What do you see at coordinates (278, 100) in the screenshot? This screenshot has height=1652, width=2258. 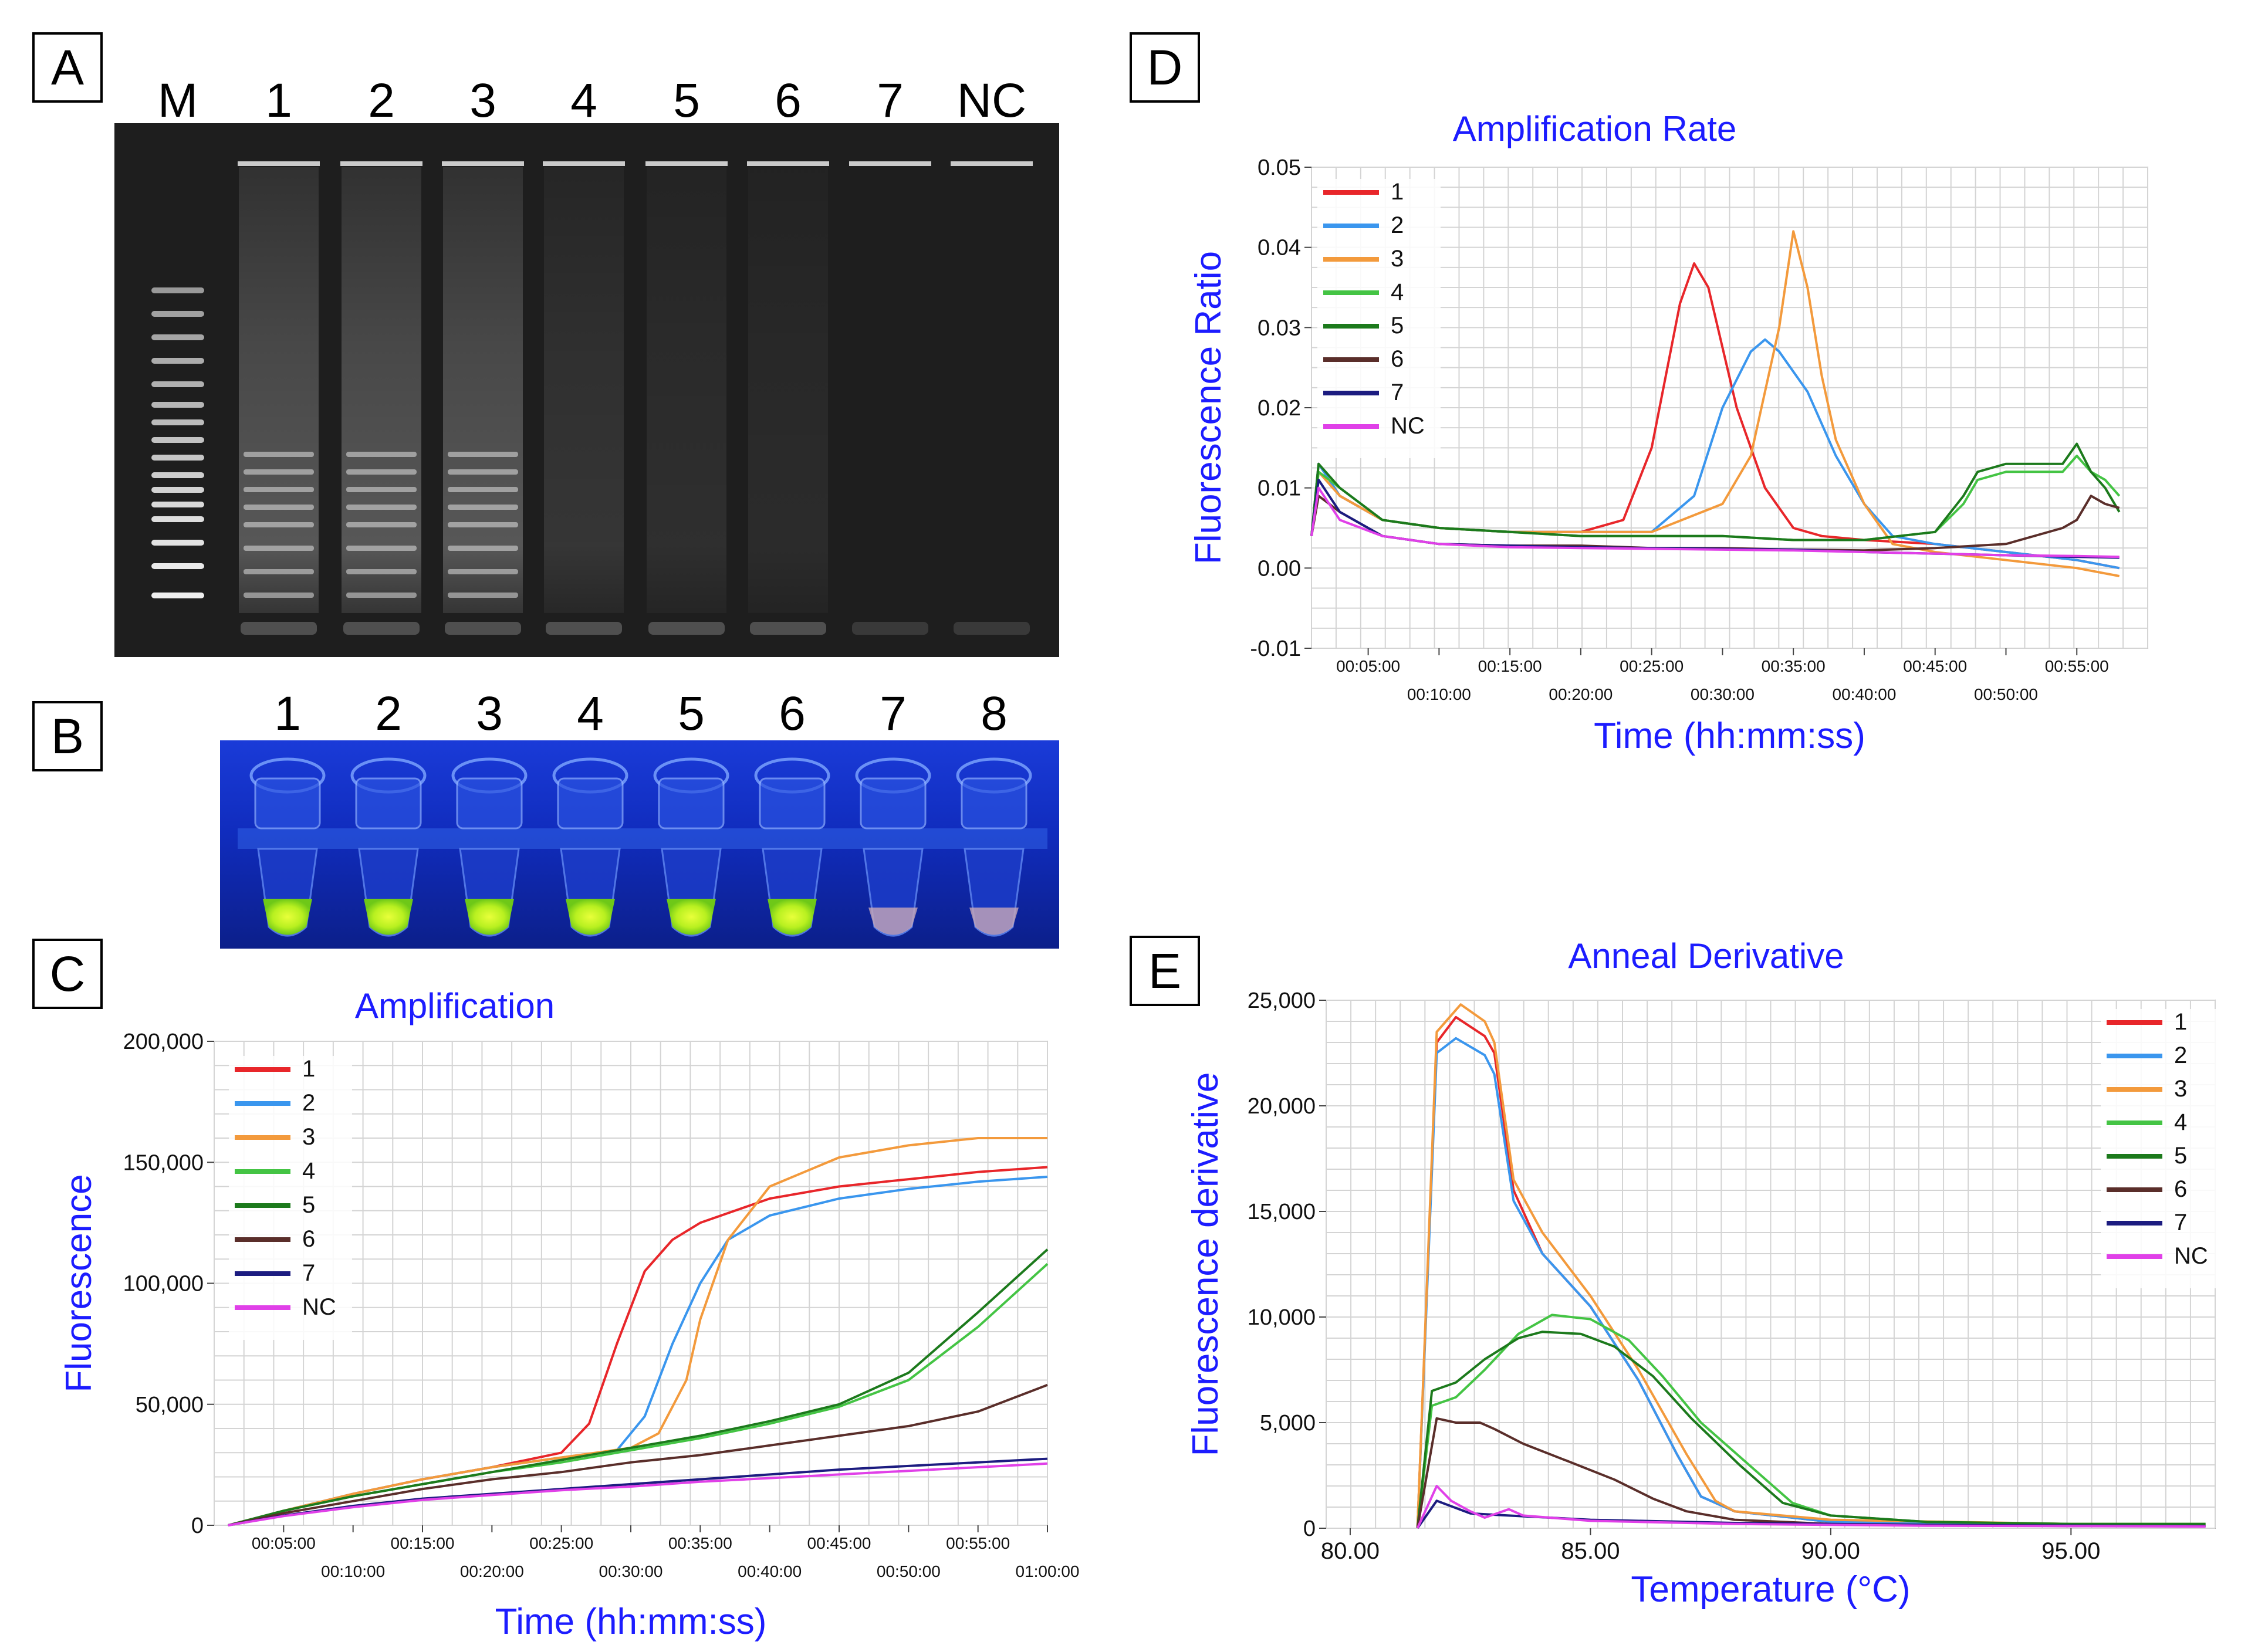 I see `gel-lane-label: 1` at bounding box center [278, 100].